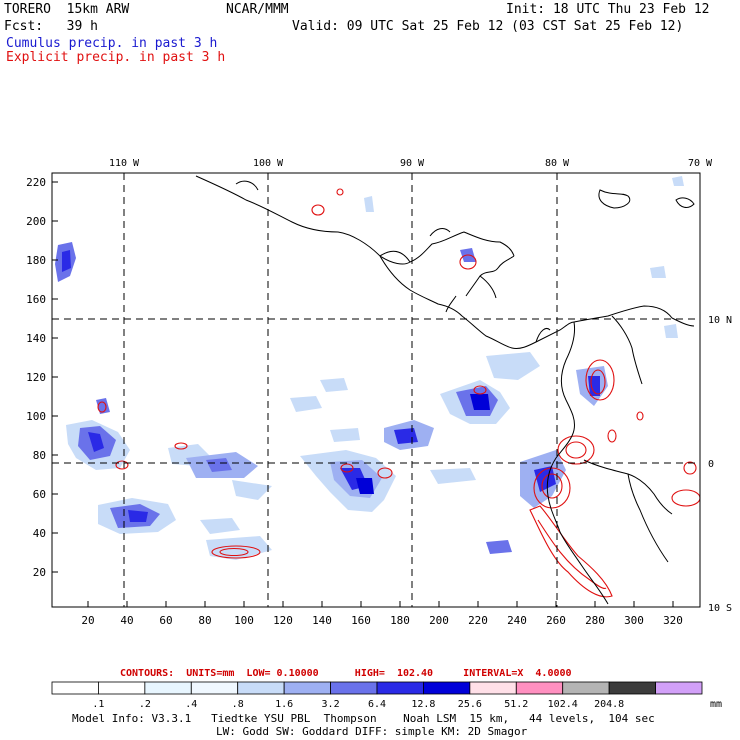  I want to click on x-tick-label: 120, so click(283, 620).